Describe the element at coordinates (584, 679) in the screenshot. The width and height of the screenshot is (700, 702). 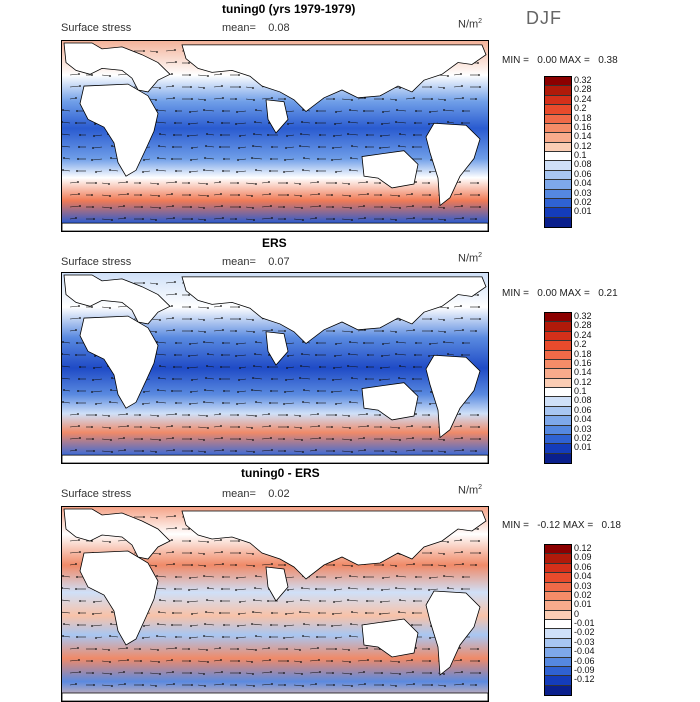
I see `colorbar-level-label: -0.12` at that location.